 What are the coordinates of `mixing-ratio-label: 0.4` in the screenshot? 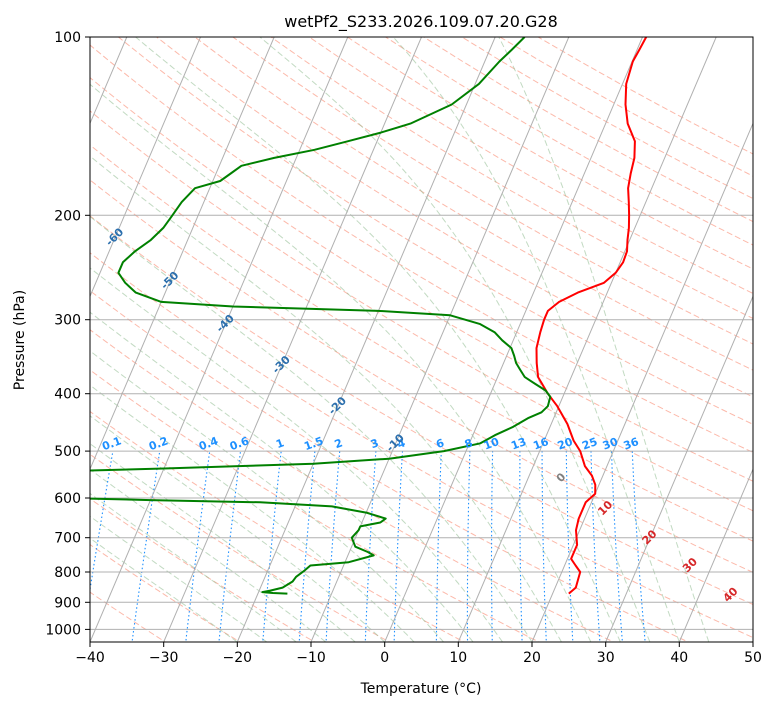 It's located at (208, 443).